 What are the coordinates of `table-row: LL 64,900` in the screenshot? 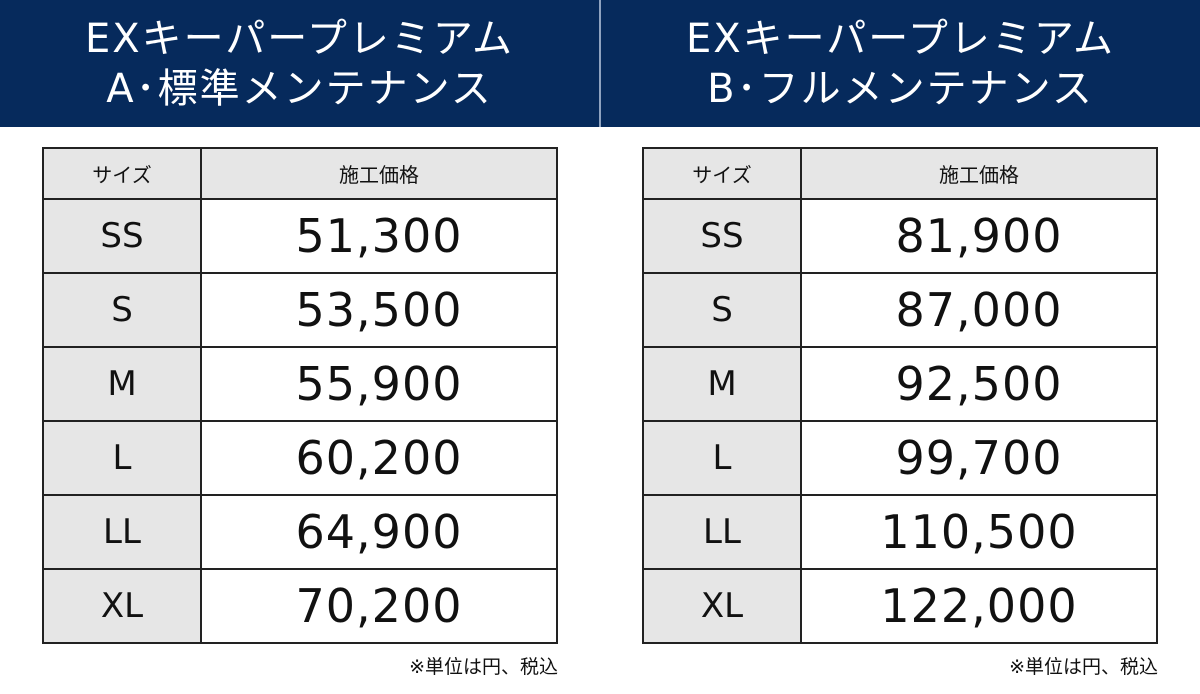 It's located at (300, 532).